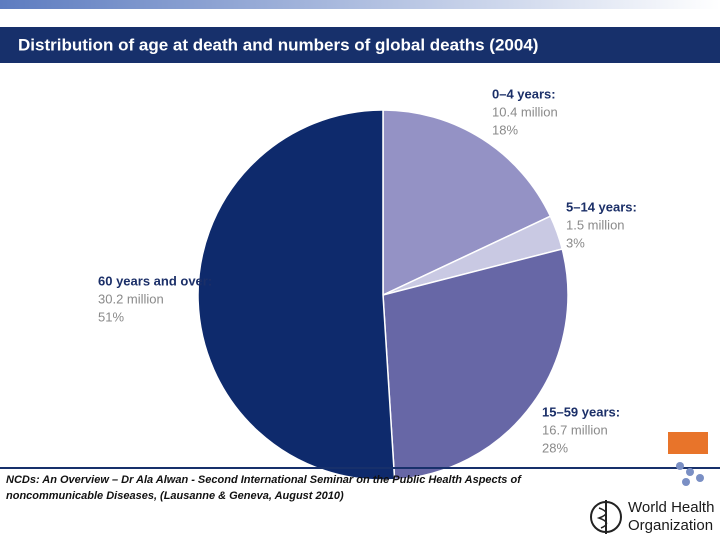 The height and width of the screenshot is (540, 720). Describe the element at coordinates (601, 206) in the screenshot. I see `slice-label: 5–14 years:` at that location.